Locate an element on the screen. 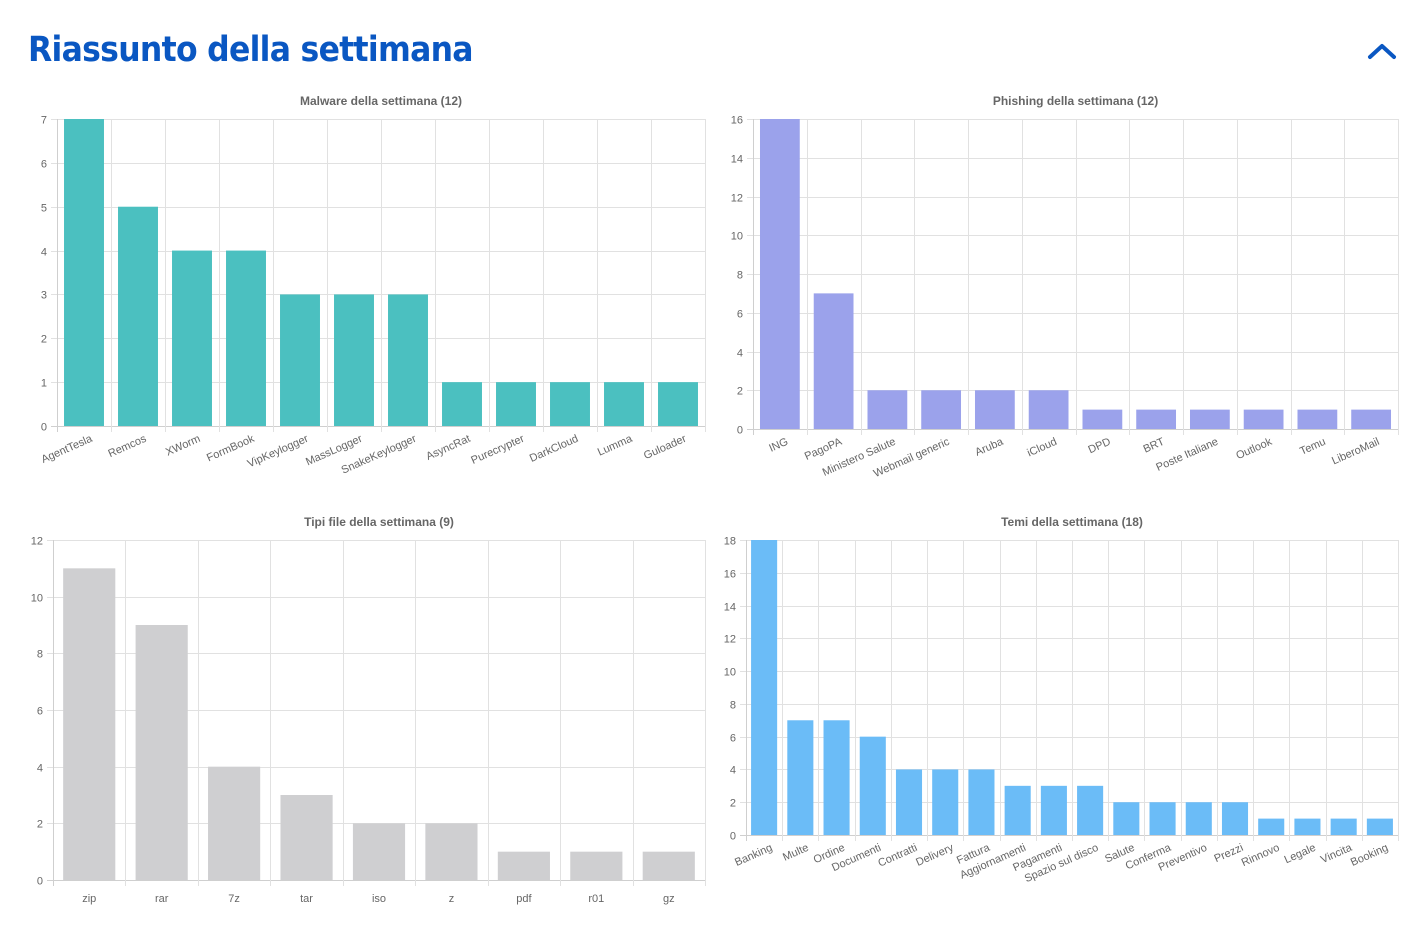 Image resolution: width=1423 pixels, height=938 pixels. bar-rinnovo is located at coordinates (1271, 826).